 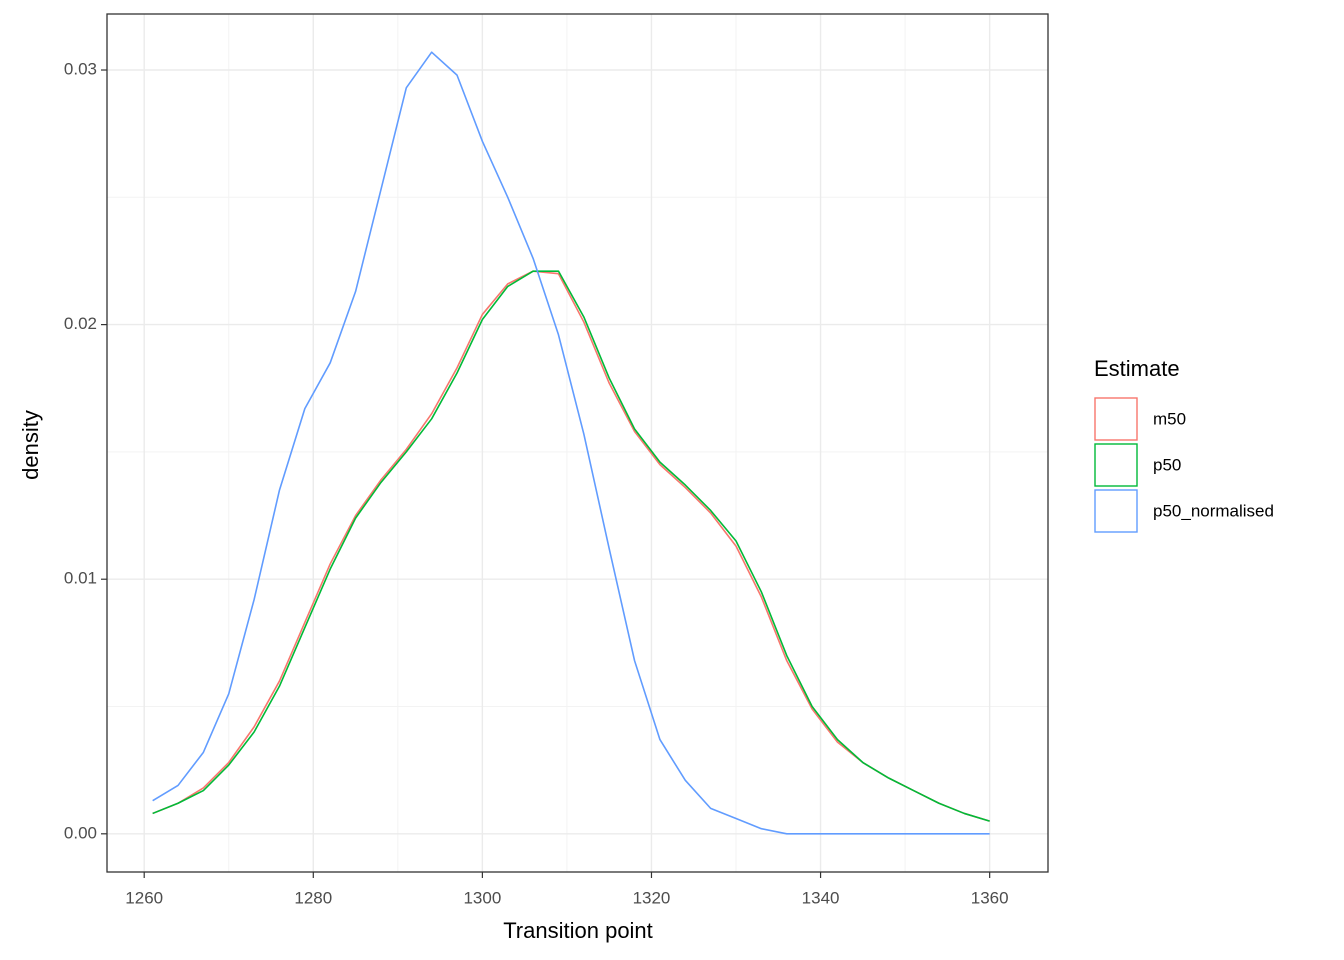 I want to click on y-tick-label: 0.03, so click(x=80, y=68).